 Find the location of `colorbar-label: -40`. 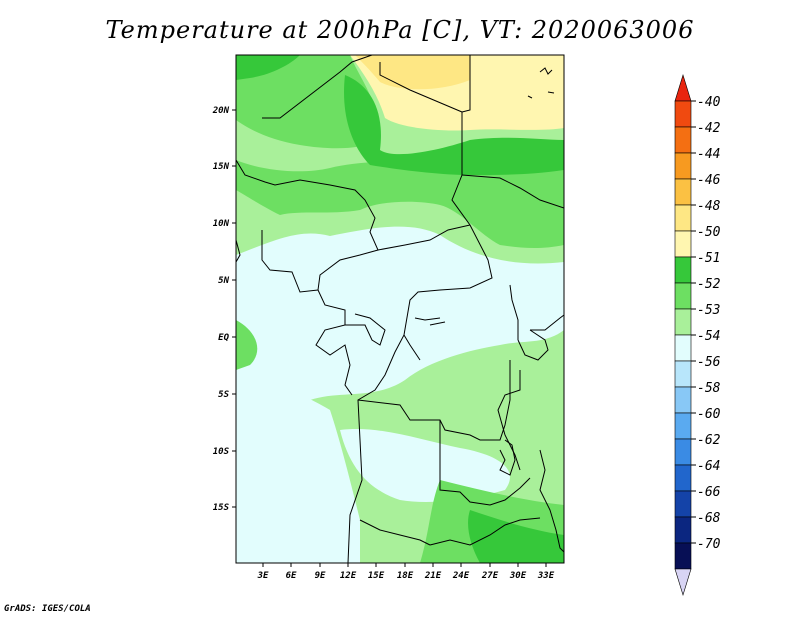

colorbar-label: -40 is located at coordinates (709, 102).